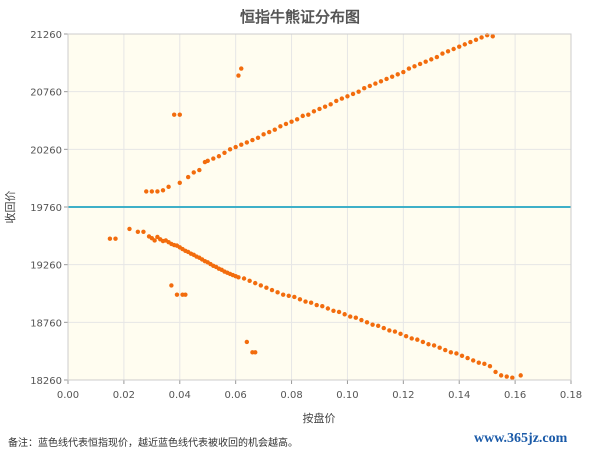 The height and width of the screenshot is (458, 597). What do you see at coordinates (571, 395) in the screenshot?
I see `x-tick-label: 0.18` at bounding box center [571, 395].